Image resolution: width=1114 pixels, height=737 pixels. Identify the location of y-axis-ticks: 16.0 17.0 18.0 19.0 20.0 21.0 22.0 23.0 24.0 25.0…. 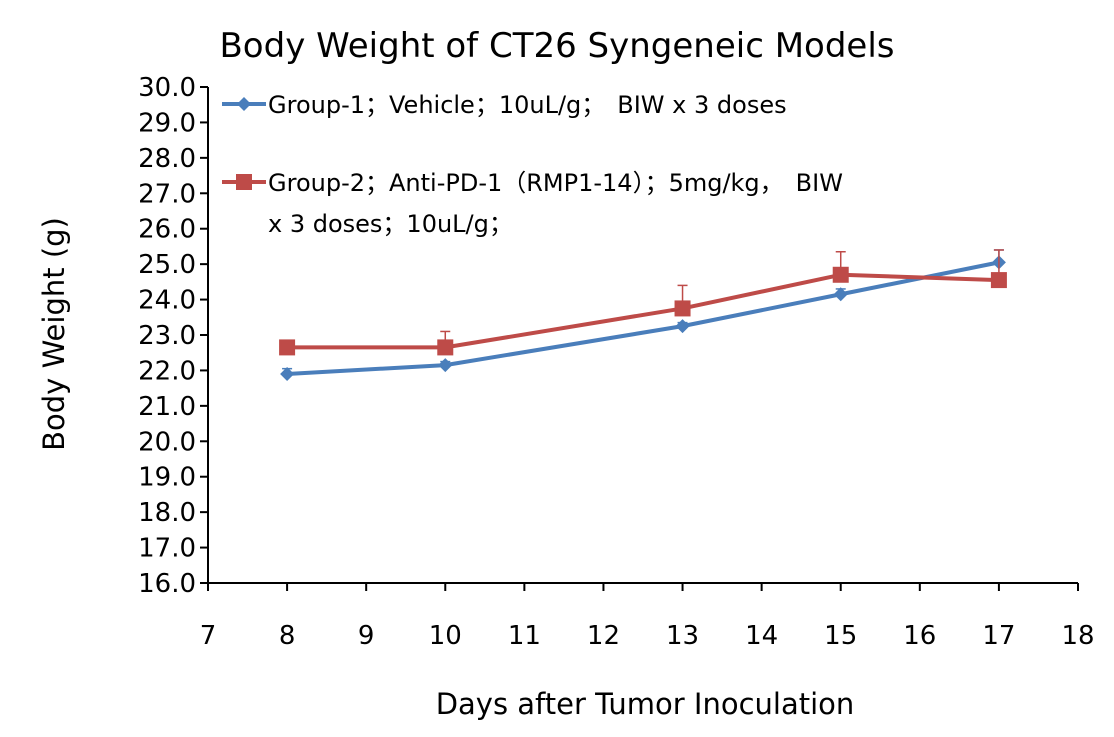
(173, 336).